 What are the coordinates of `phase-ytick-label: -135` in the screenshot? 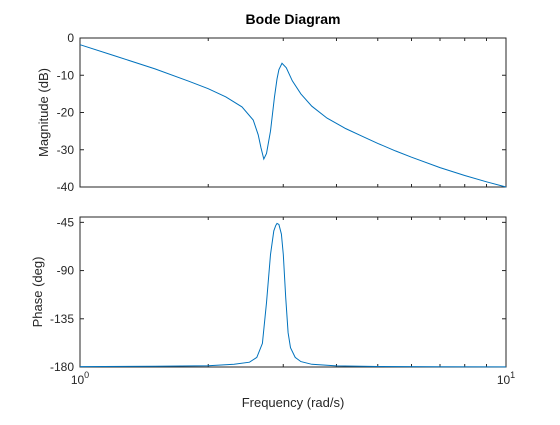 It's located at (62, 319).